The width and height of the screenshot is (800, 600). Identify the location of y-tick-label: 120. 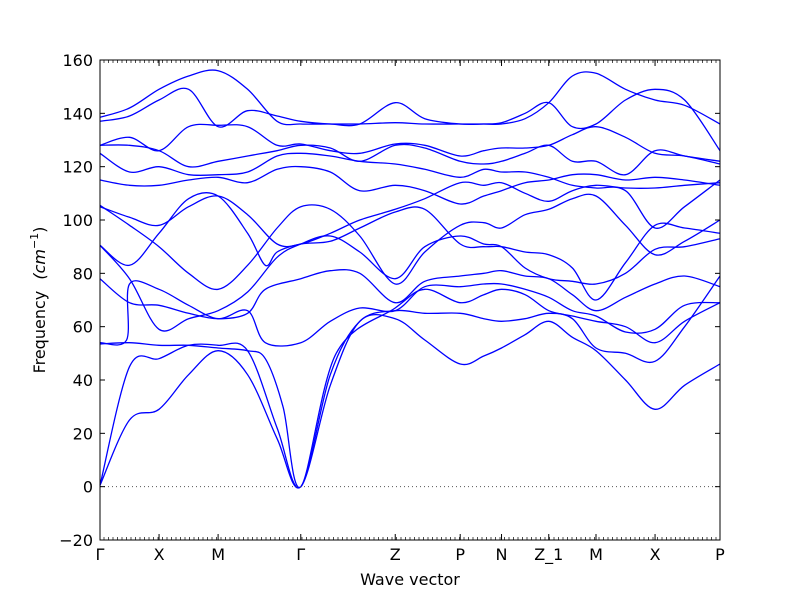
(77, 167).